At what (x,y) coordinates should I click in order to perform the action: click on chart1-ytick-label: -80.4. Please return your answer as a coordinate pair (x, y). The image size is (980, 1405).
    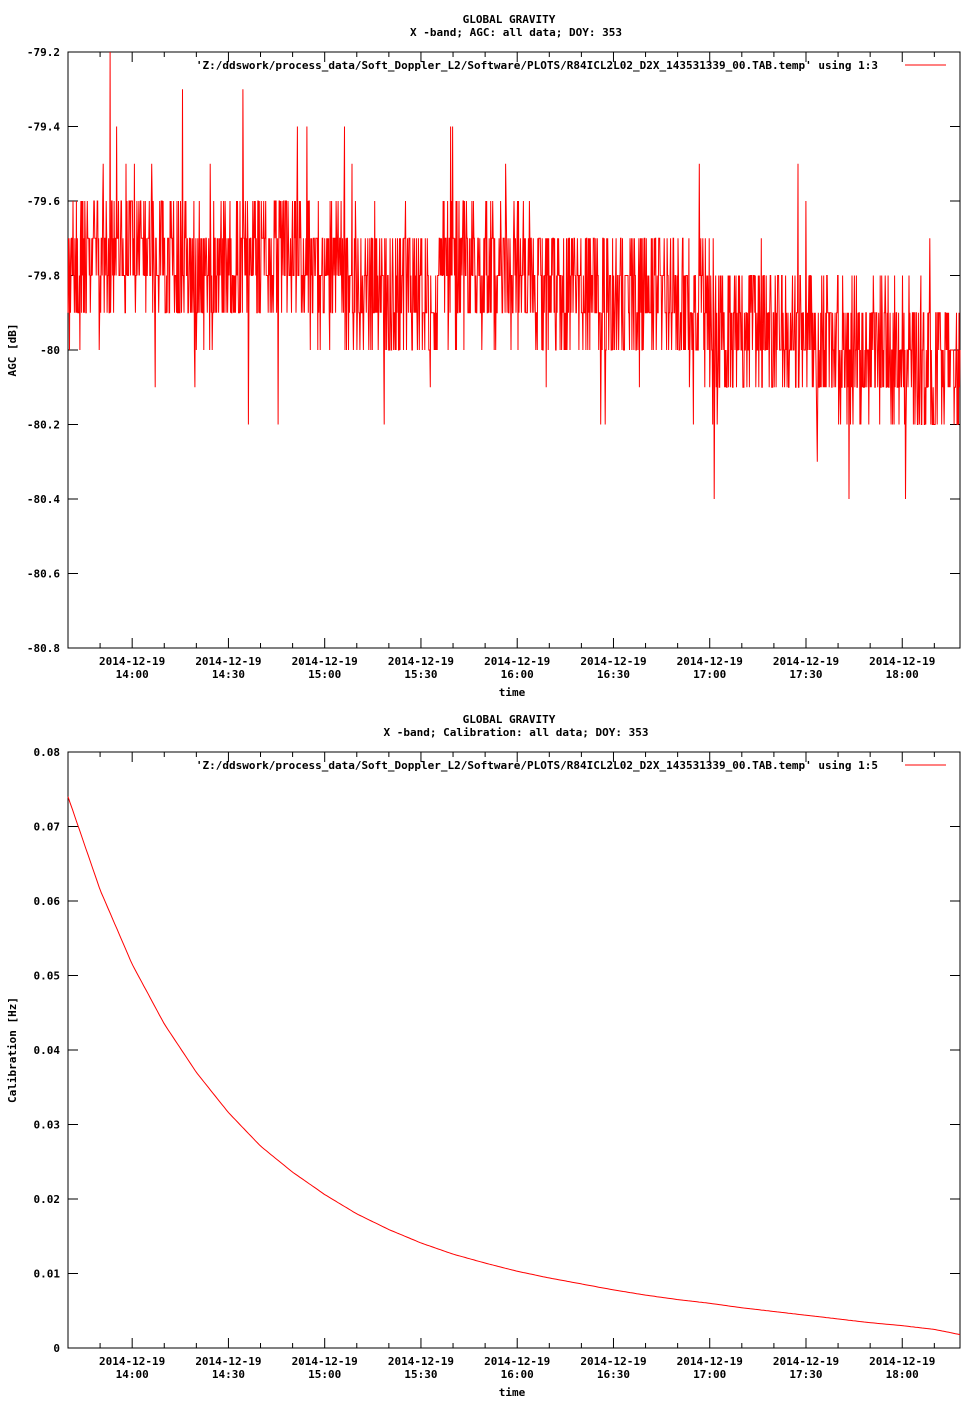
    Looking at the image, I should click on (43, 499).